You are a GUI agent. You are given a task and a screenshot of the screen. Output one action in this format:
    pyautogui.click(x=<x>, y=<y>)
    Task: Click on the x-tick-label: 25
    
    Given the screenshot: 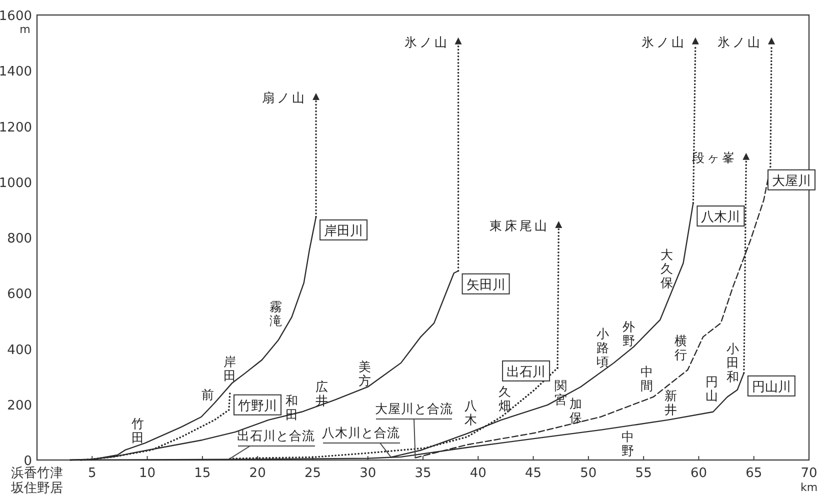 What is the action you would take?
    pyautogui.click(x=312, y=473)
    